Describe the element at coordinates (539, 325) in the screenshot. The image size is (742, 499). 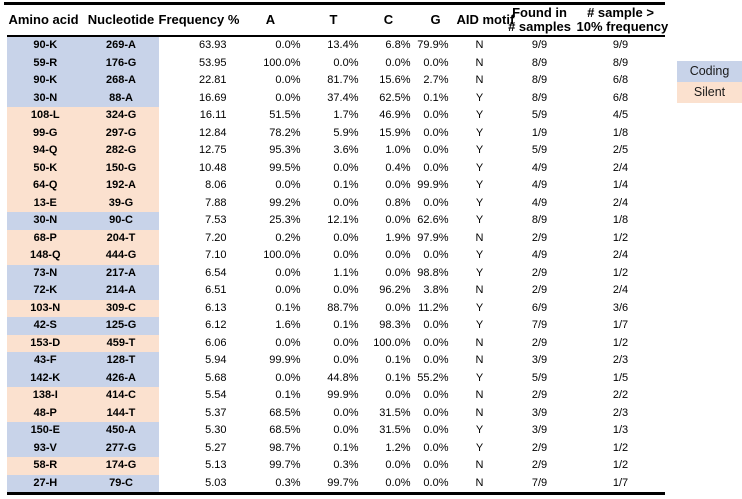
I see `cell-found-in-samples: 7/9` at that location.